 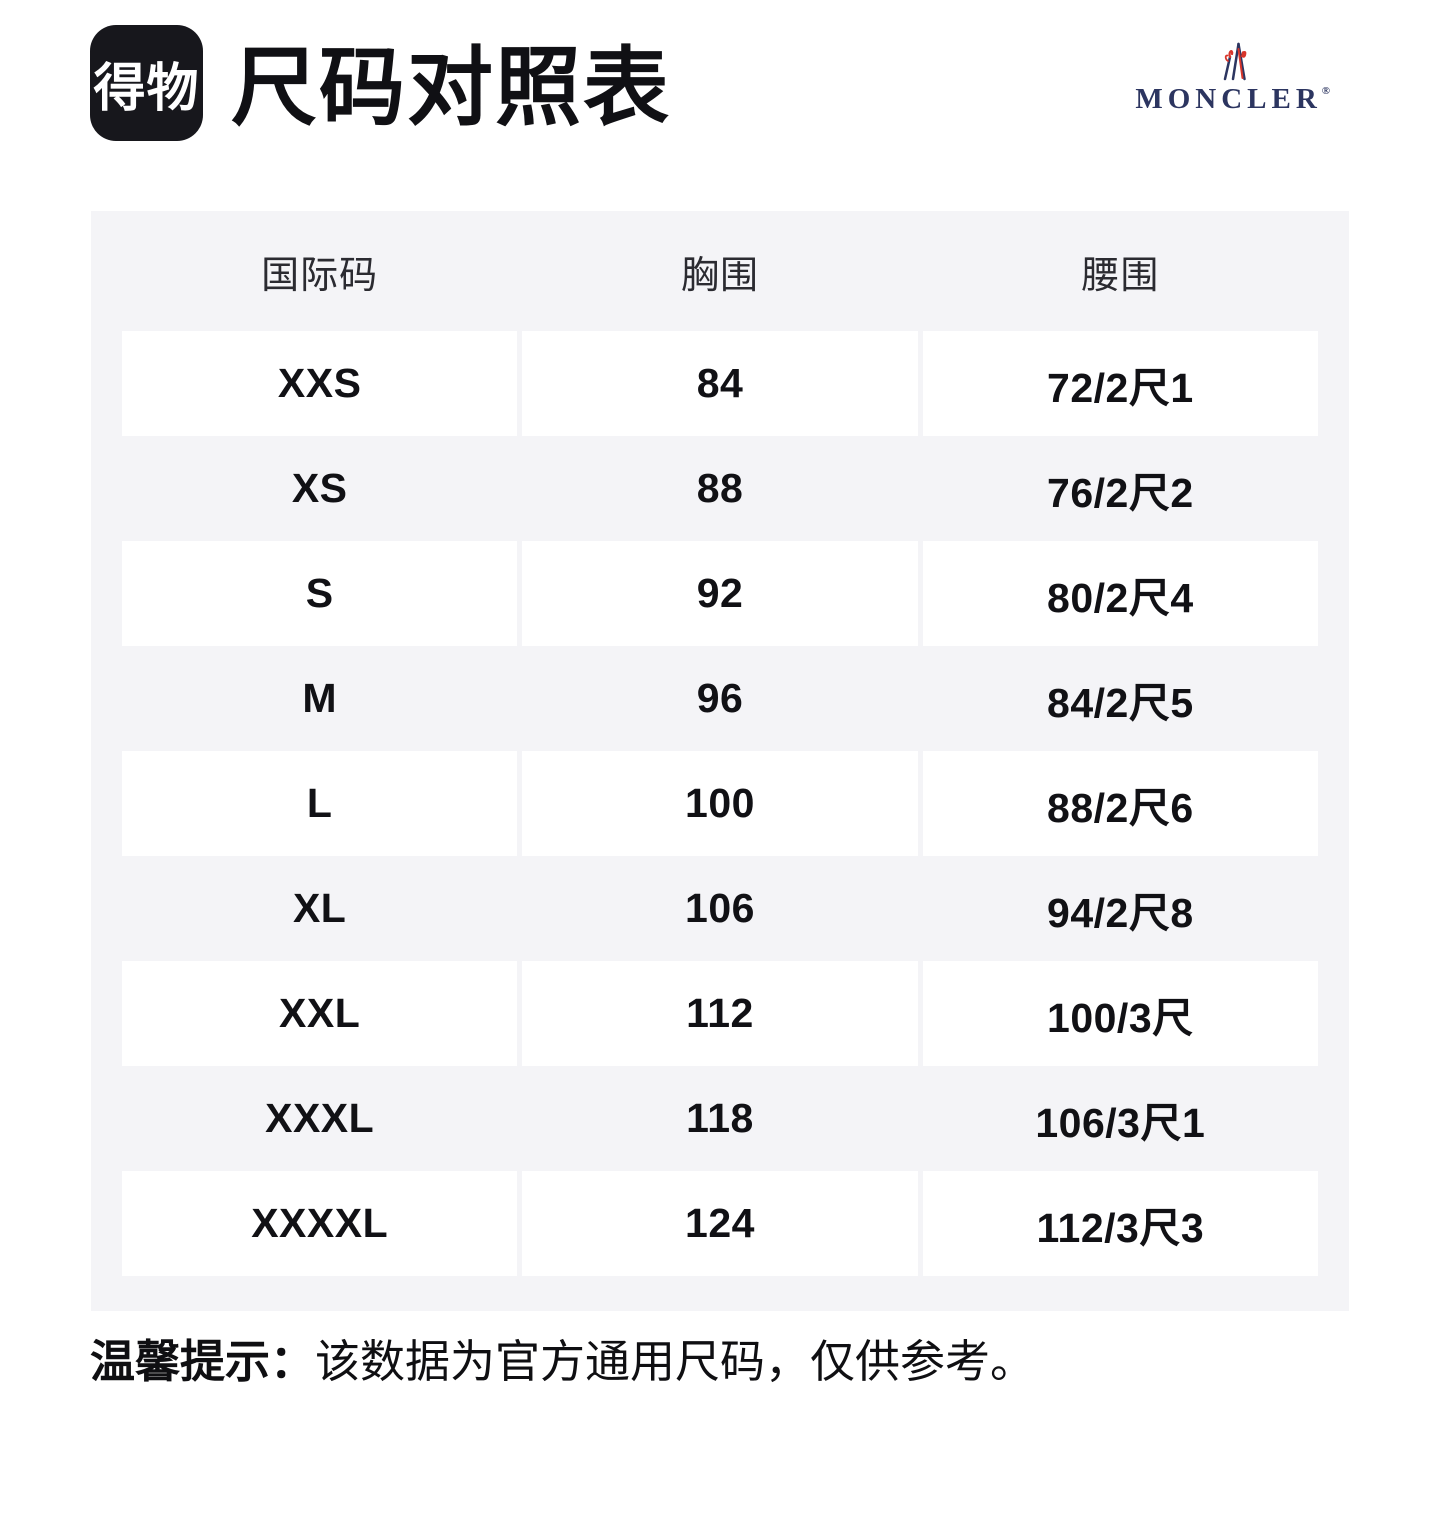 I want to click on chest-cell: 84, so click(x=720, y=383).